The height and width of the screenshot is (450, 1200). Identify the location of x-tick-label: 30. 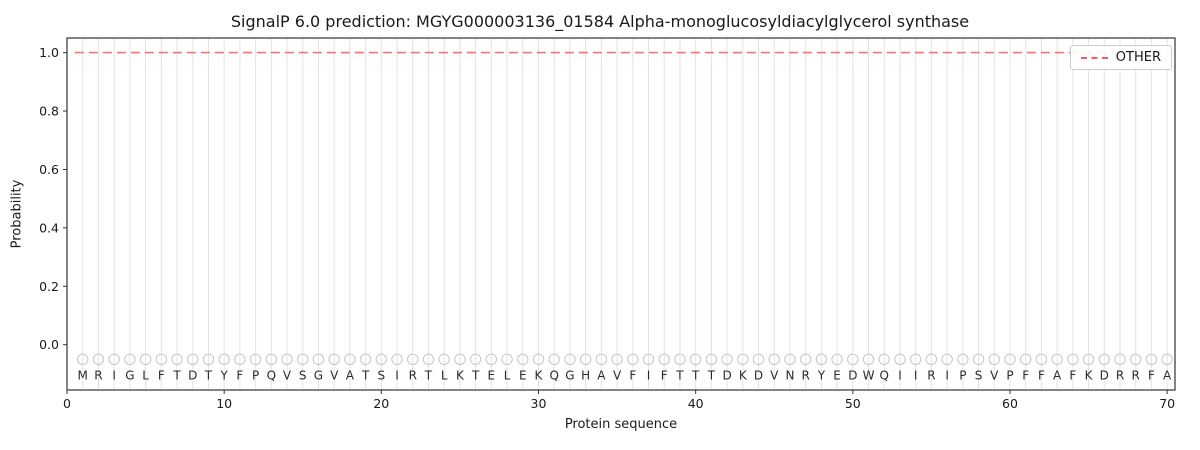
(539, 403).